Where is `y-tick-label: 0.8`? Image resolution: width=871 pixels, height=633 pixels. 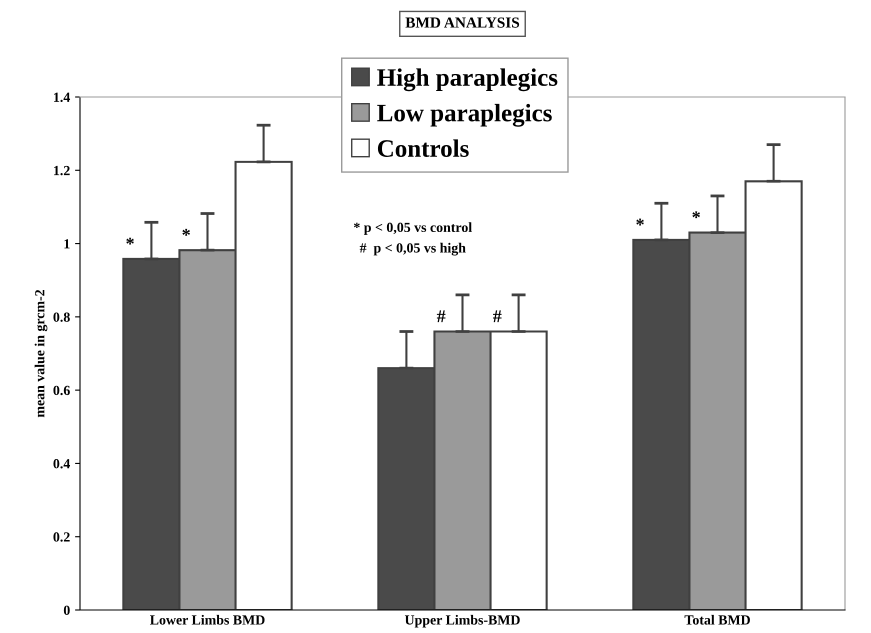
y-tick-label: 0.8 is located at coordinates (61, 317).